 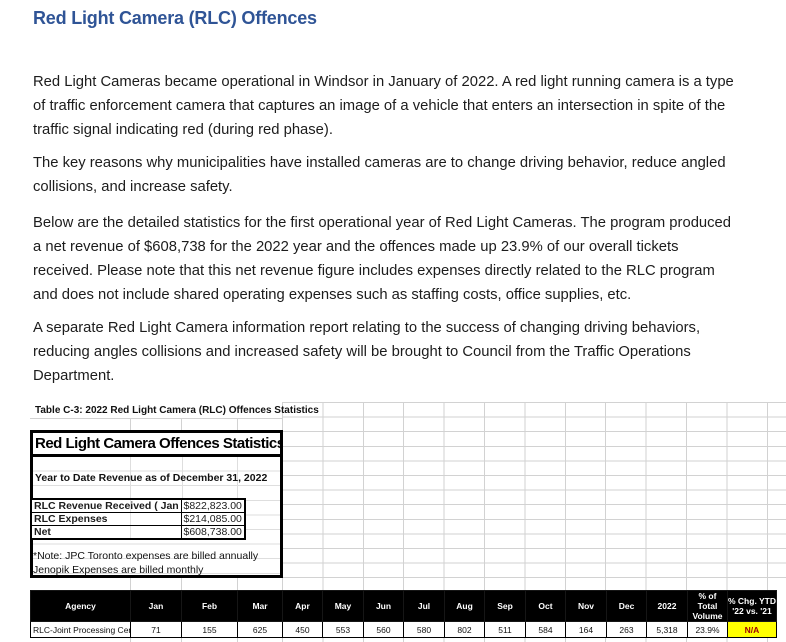 What do you see at coordinates (209, 606) in the screenshot?
I see `header-feb: Feb` at bounding box center [209, 606].